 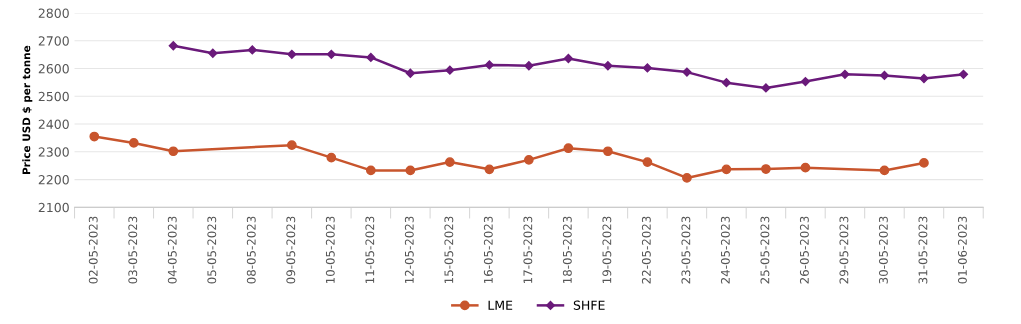 What do you see at coordinates (53, 68) in the screenshot?
I see `y-tick-label: 2600` at bounding box center [53, 68].